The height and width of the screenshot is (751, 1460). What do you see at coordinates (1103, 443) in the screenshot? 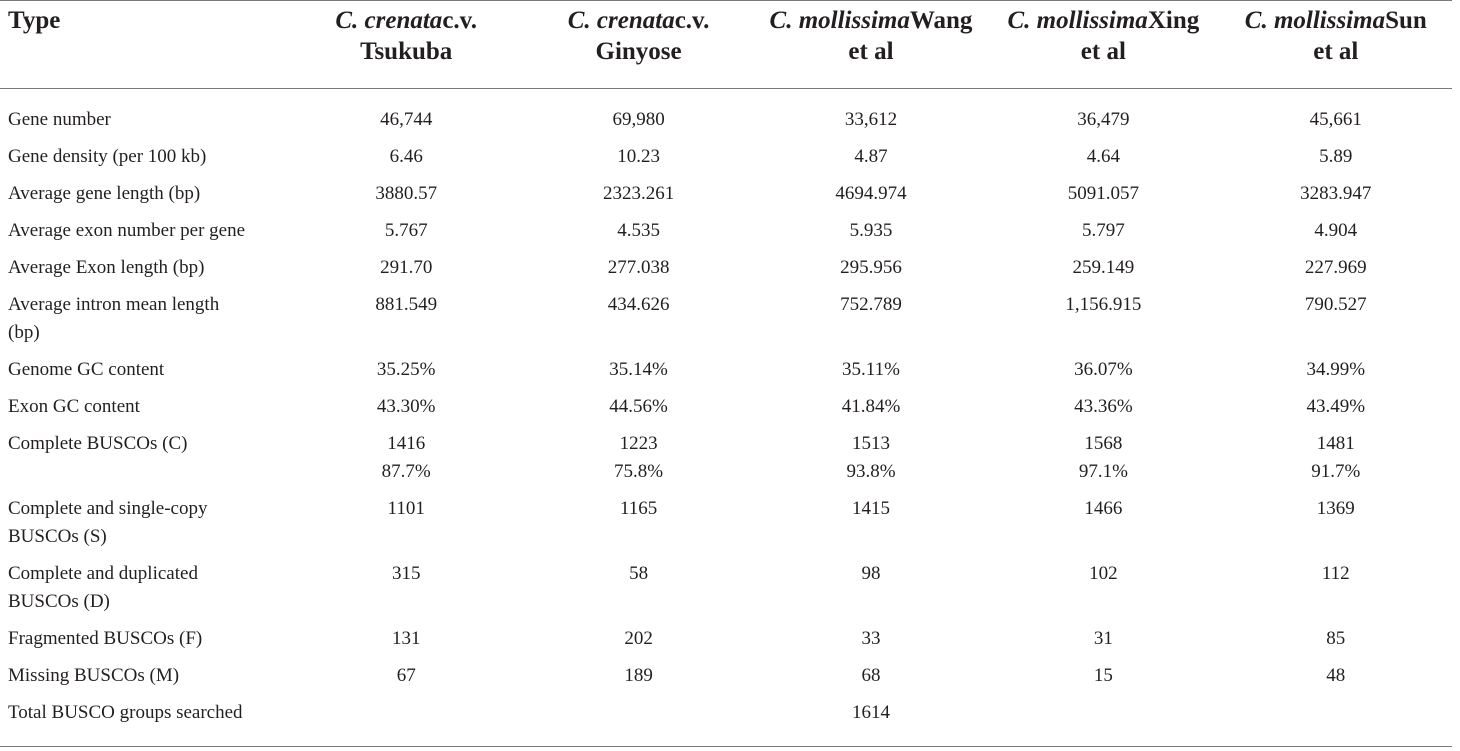
I see `cell-value: 1568` at bounding box center [1103, 443].